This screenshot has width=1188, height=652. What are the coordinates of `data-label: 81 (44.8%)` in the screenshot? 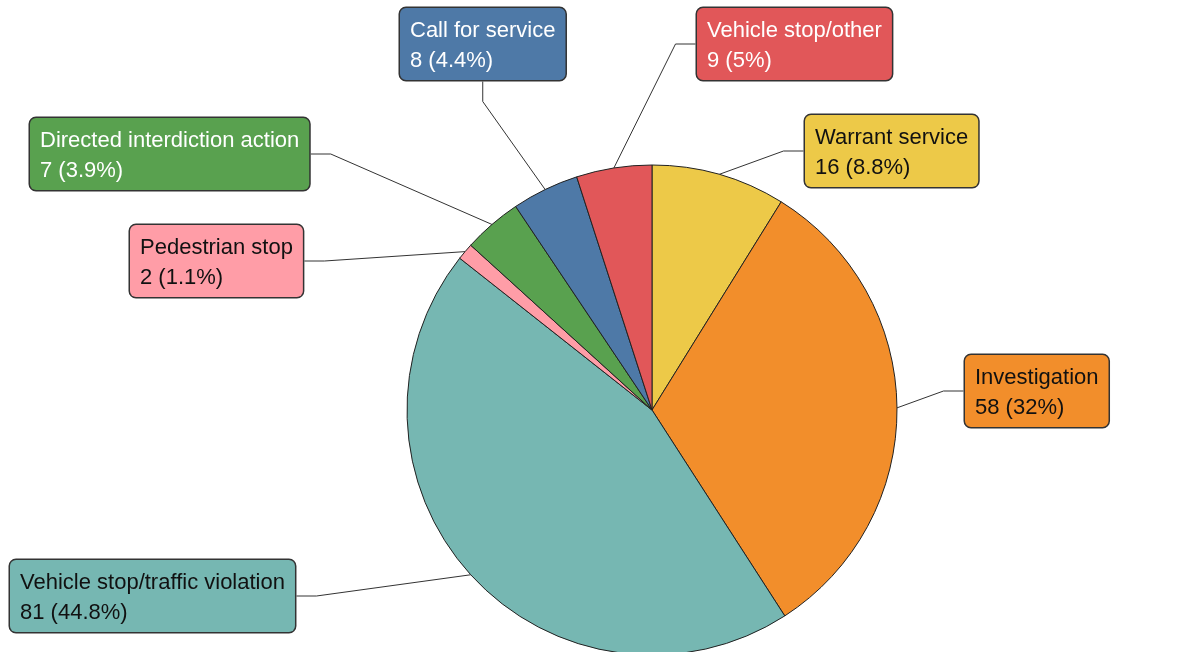 It's located at (74, 611).